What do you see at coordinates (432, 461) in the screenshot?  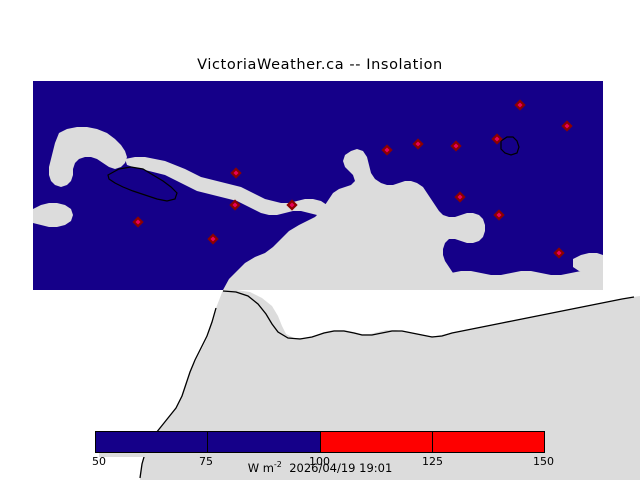 I see `colorbar-label-125: 125` at bounding box center [432, 461].